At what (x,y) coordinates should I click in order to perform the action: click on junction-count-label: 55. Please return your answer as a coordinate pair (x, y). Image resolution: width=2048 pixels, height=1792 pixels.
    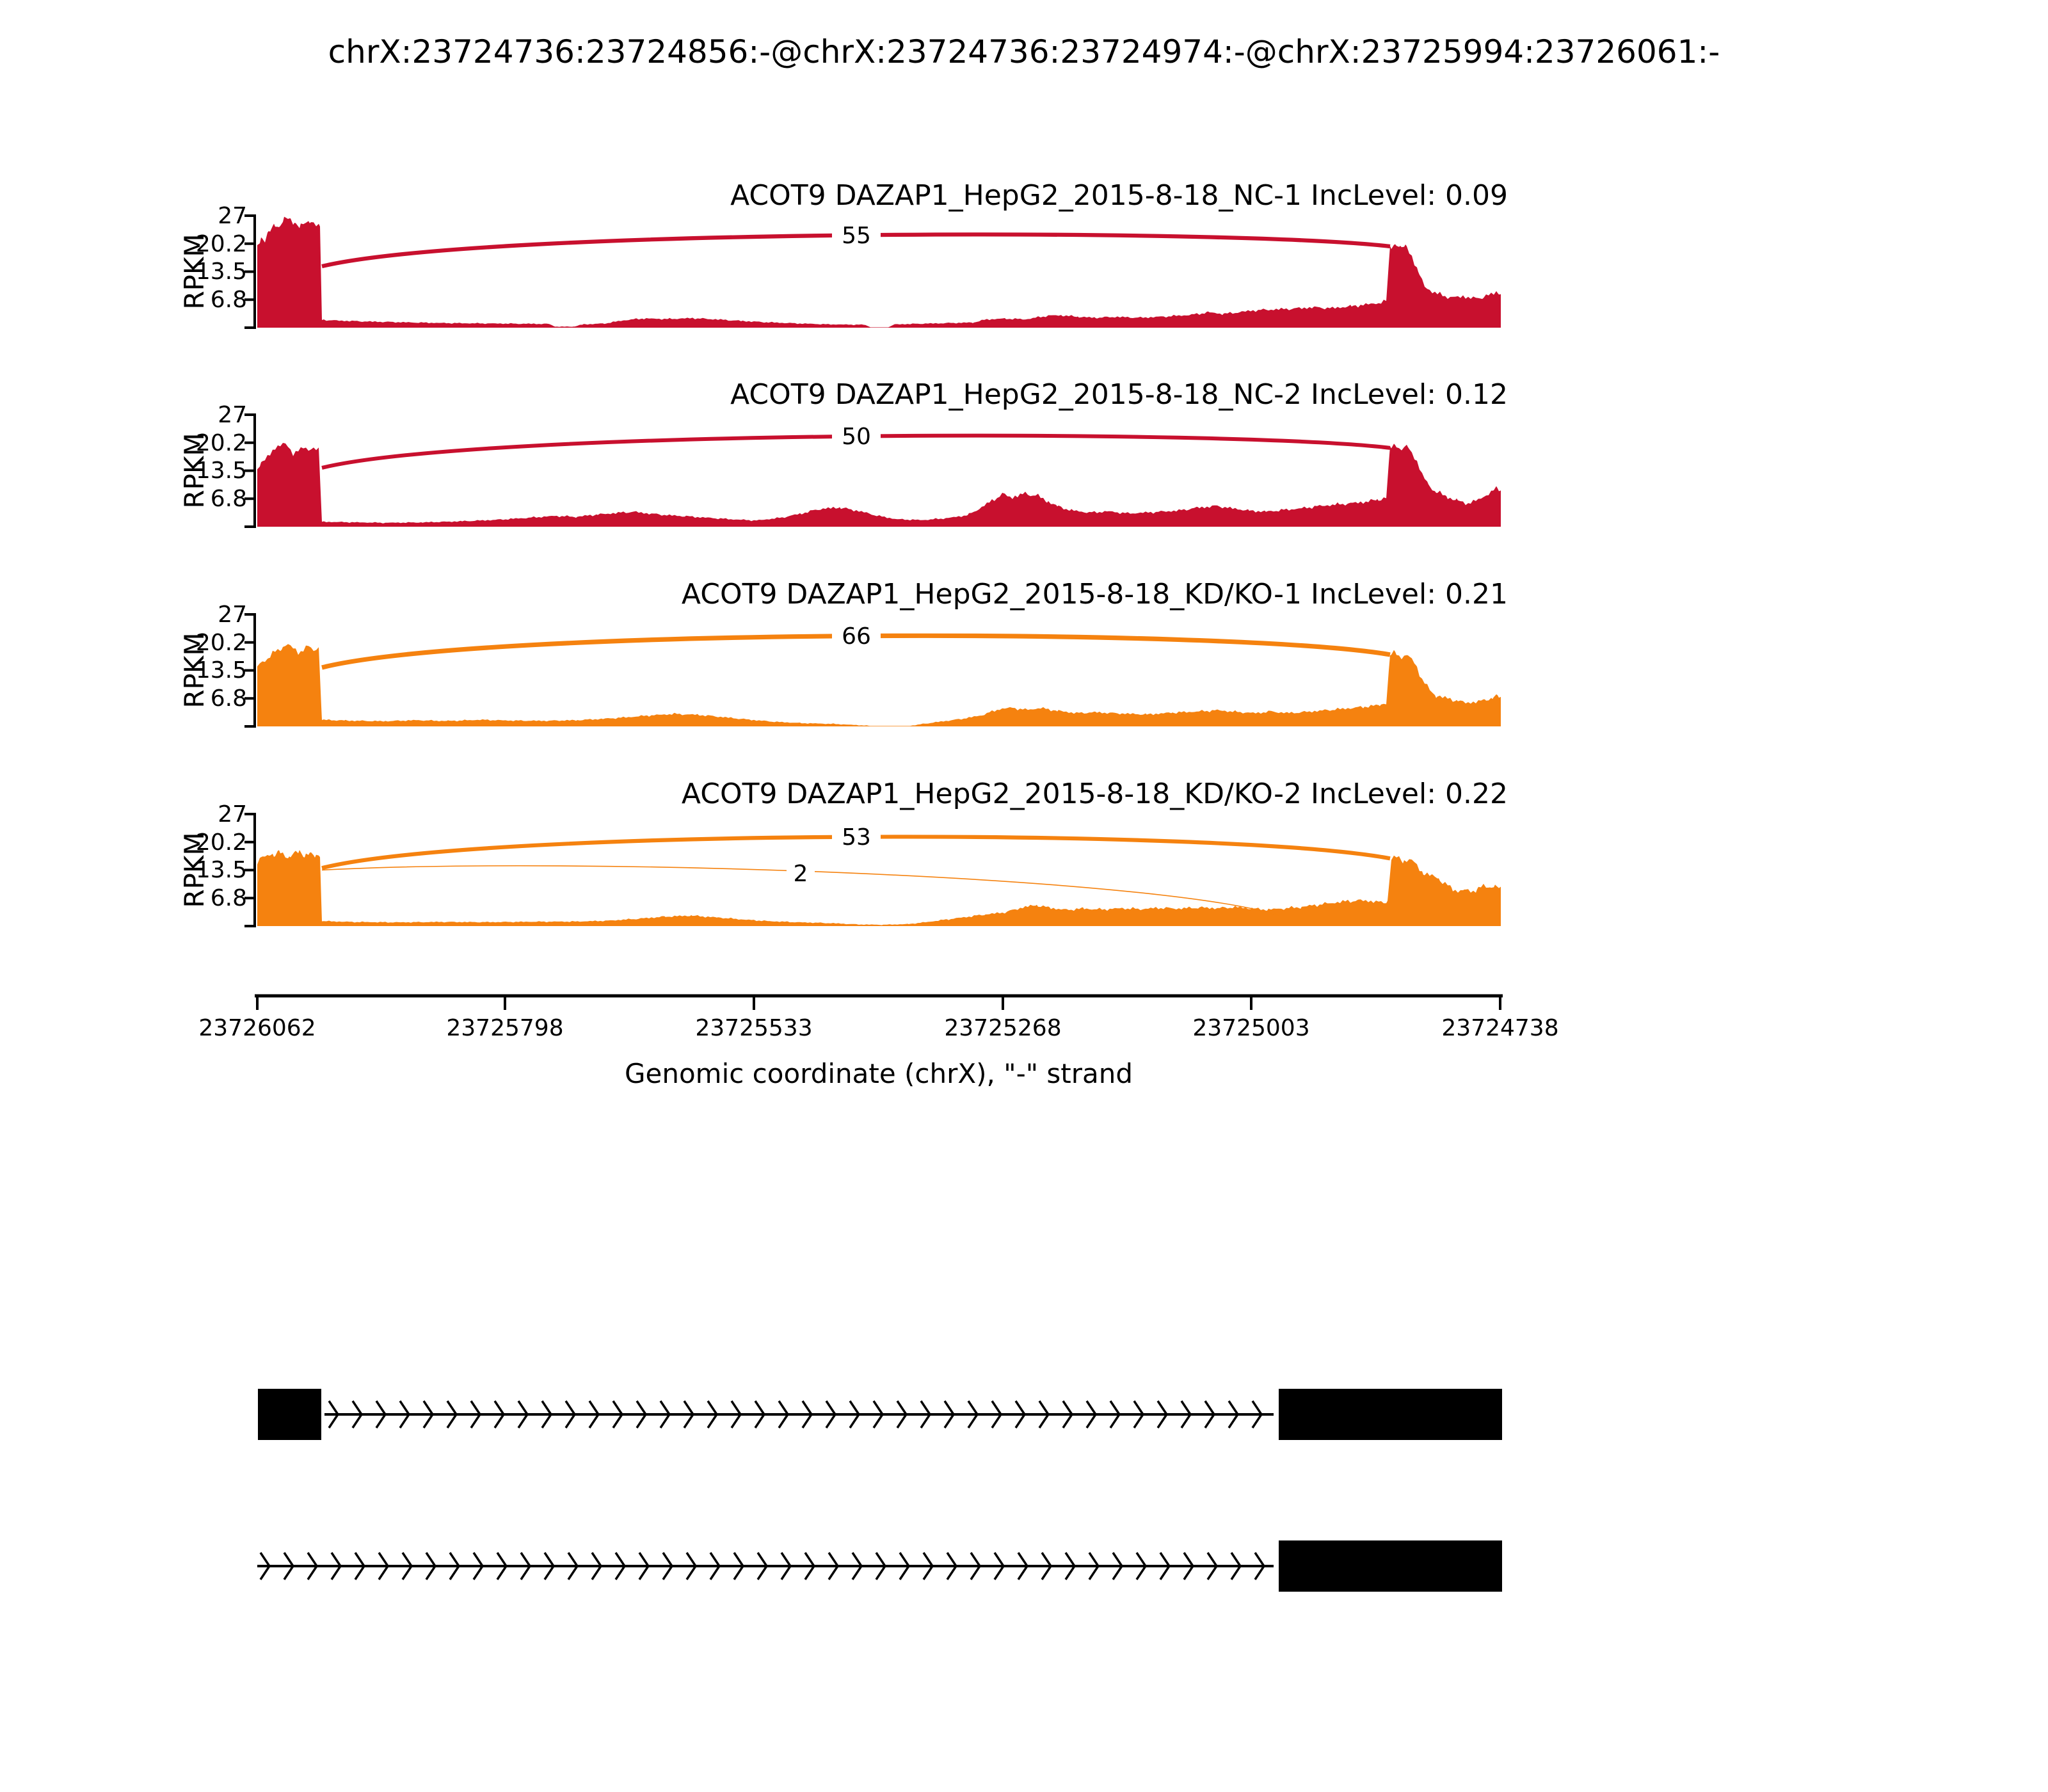
    Looking at the image, I should click on (856, 236).